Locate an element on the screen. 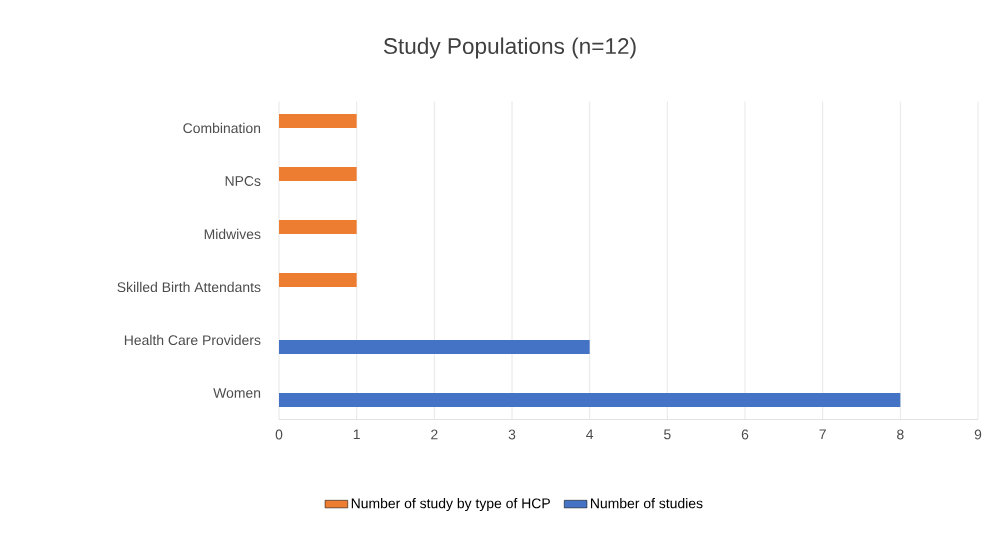 The width and height of the screenshot is (1001, 542). x-tick-label: 0 is located at coordinates (279, 434).